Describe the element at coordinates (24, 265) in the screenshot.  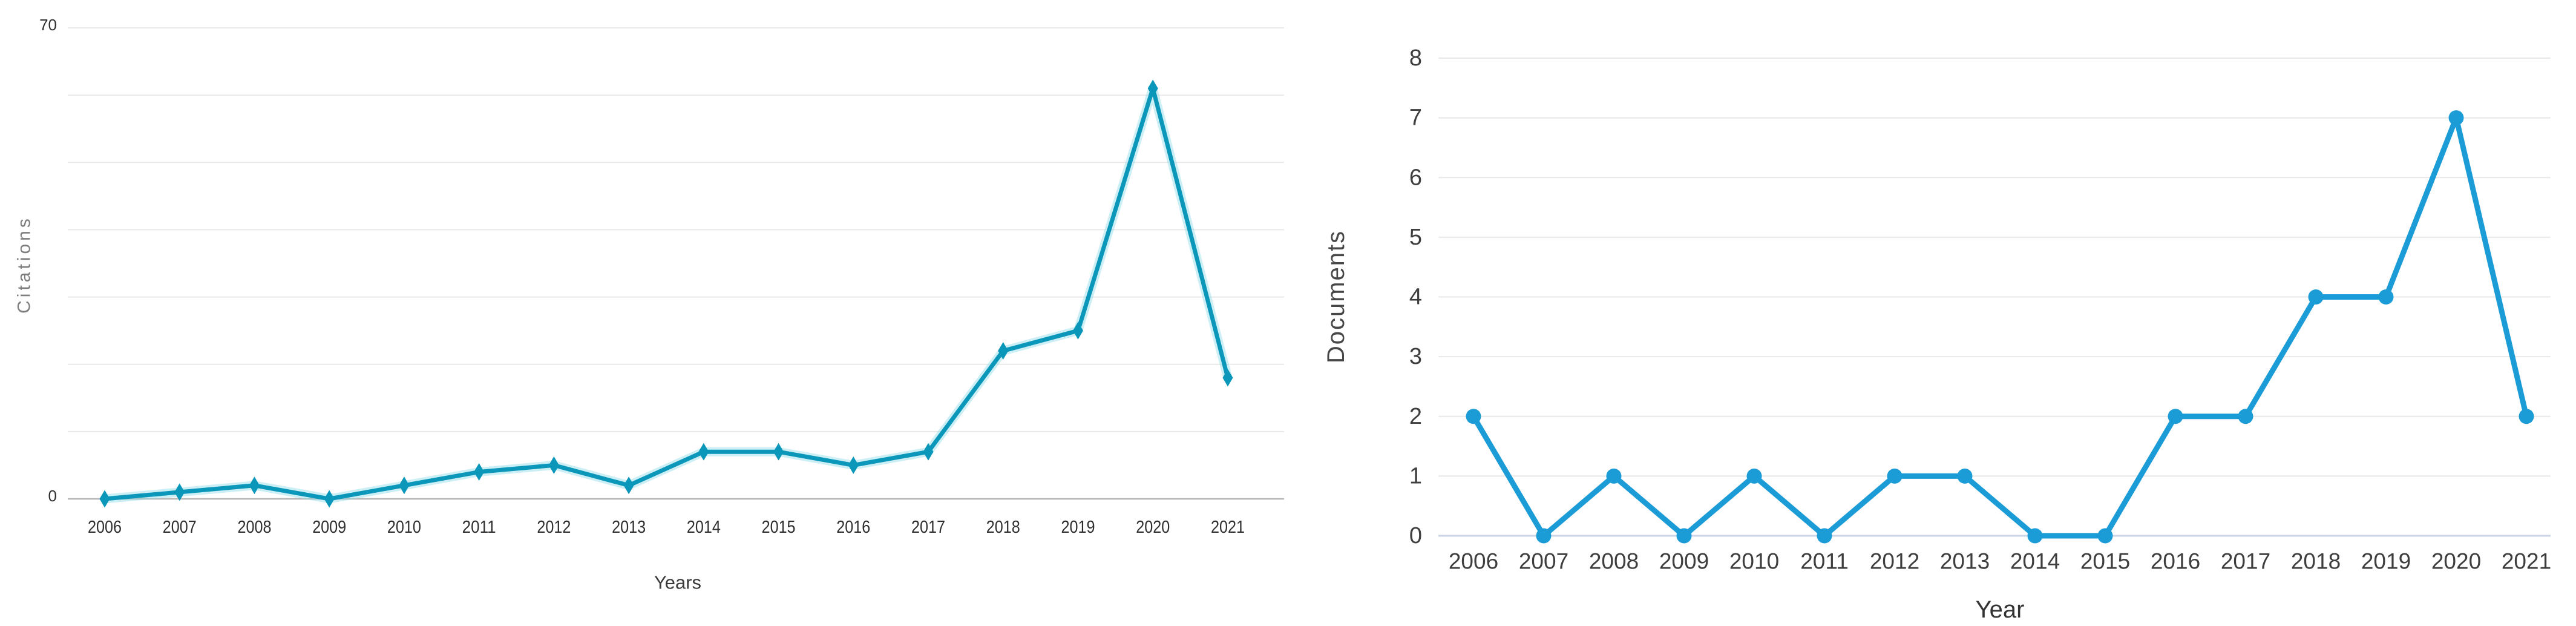
I see `citations-y-axis-title: Citations` at that location.